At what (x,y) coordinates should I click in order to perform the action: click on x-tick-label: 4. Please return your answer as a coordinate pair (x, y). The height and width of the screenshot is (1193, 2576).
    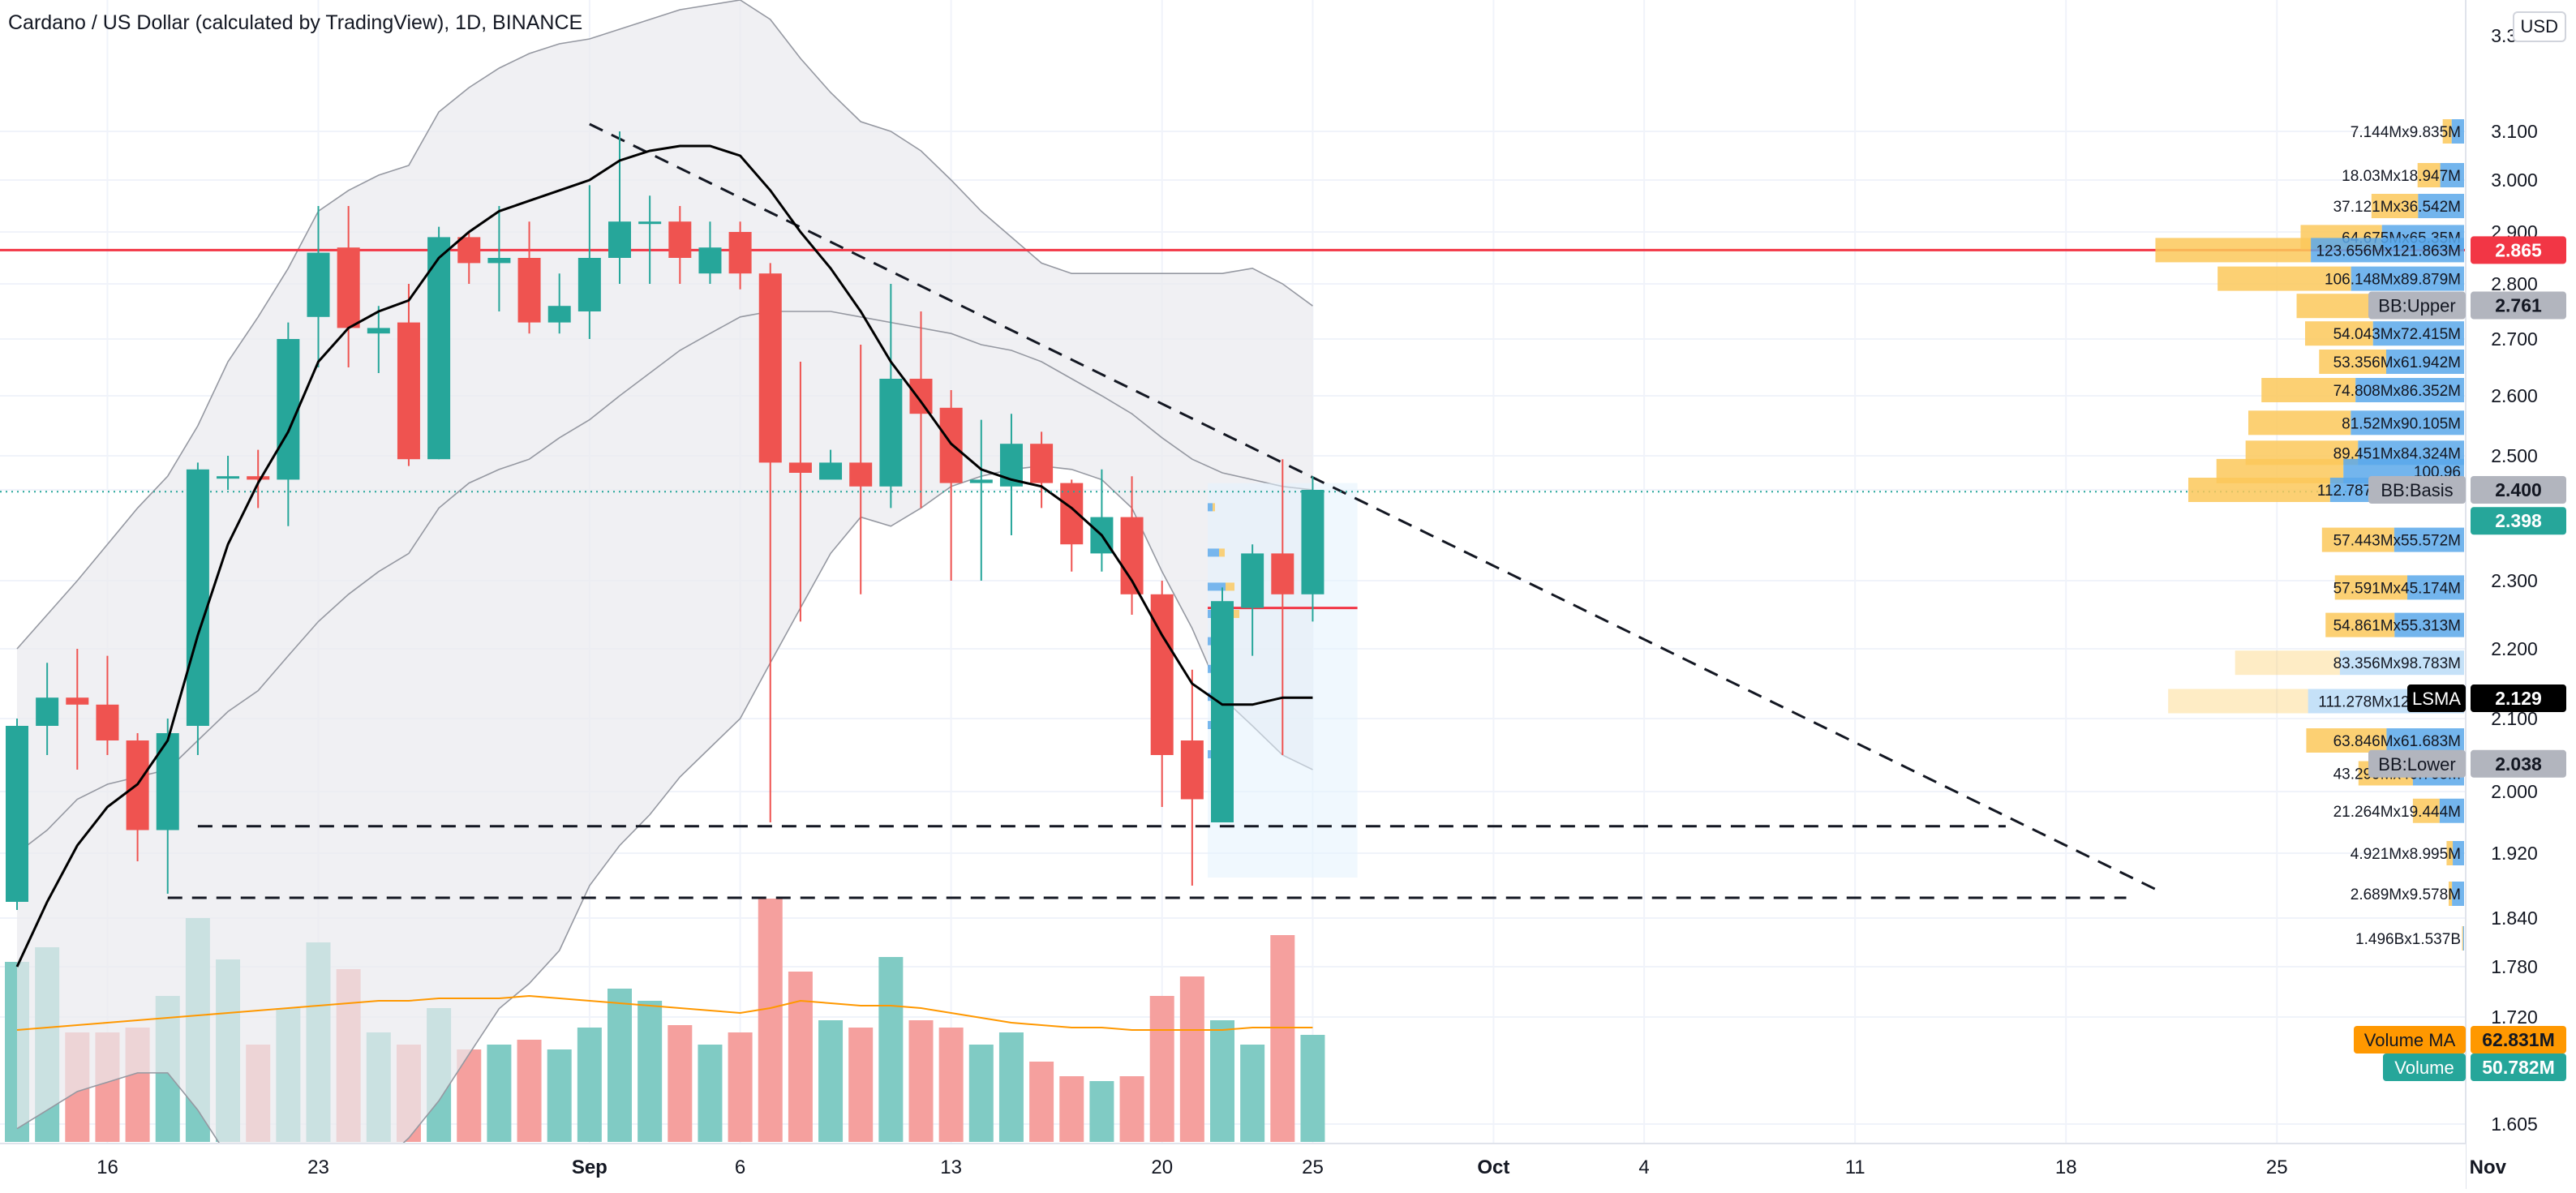
    Looking at the image, I should click on (1643, 1168).